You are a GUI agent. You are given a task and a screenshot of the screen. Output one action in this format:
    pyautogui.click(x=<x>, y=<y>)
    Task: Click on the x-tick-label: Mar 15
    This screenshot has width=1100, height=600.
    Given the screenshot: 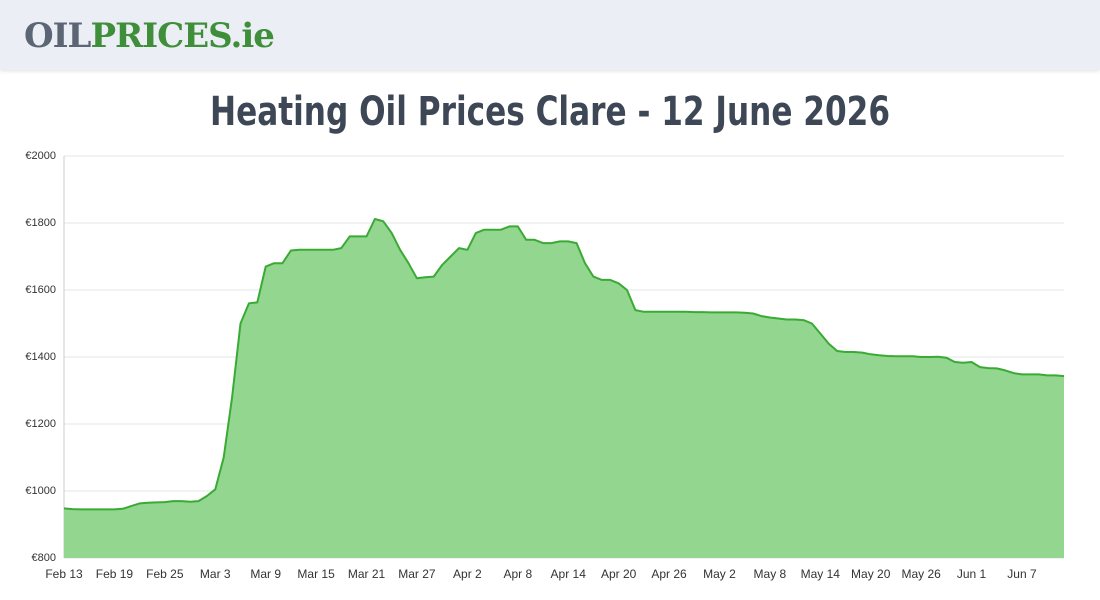 What is the action you would take?
    pyautogui.click(x=316, y=574)
    